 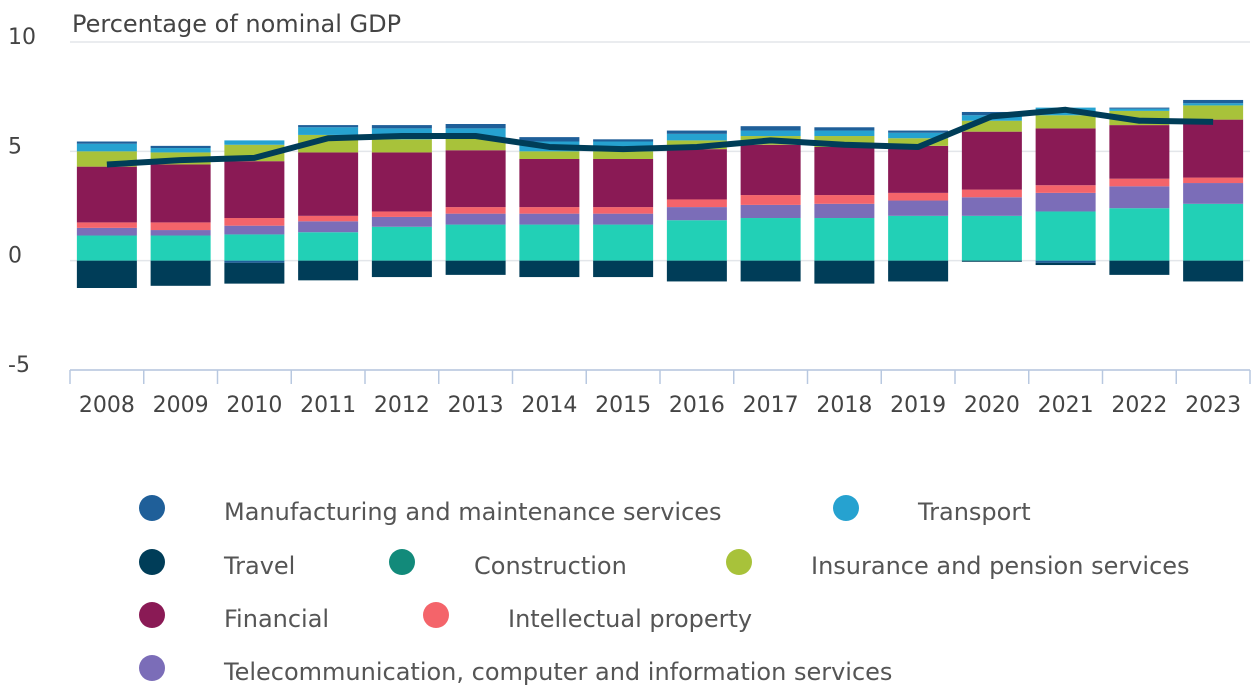 What do you see at coordinates (918, 405) in the screenshot?
I see `x-tick-label: 2019` at bounding box center [918, 405].